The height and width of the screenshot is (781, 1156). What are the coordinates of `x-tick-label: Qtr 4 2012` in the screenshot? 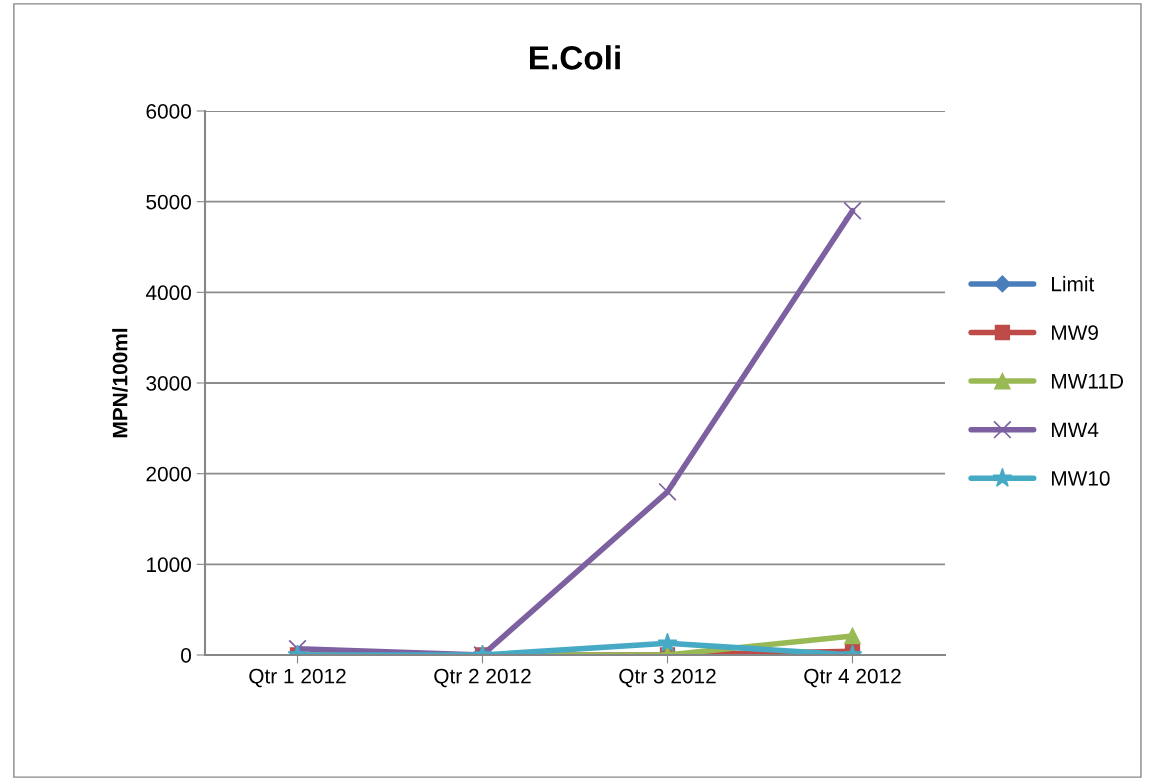 It's located at (852, 678).